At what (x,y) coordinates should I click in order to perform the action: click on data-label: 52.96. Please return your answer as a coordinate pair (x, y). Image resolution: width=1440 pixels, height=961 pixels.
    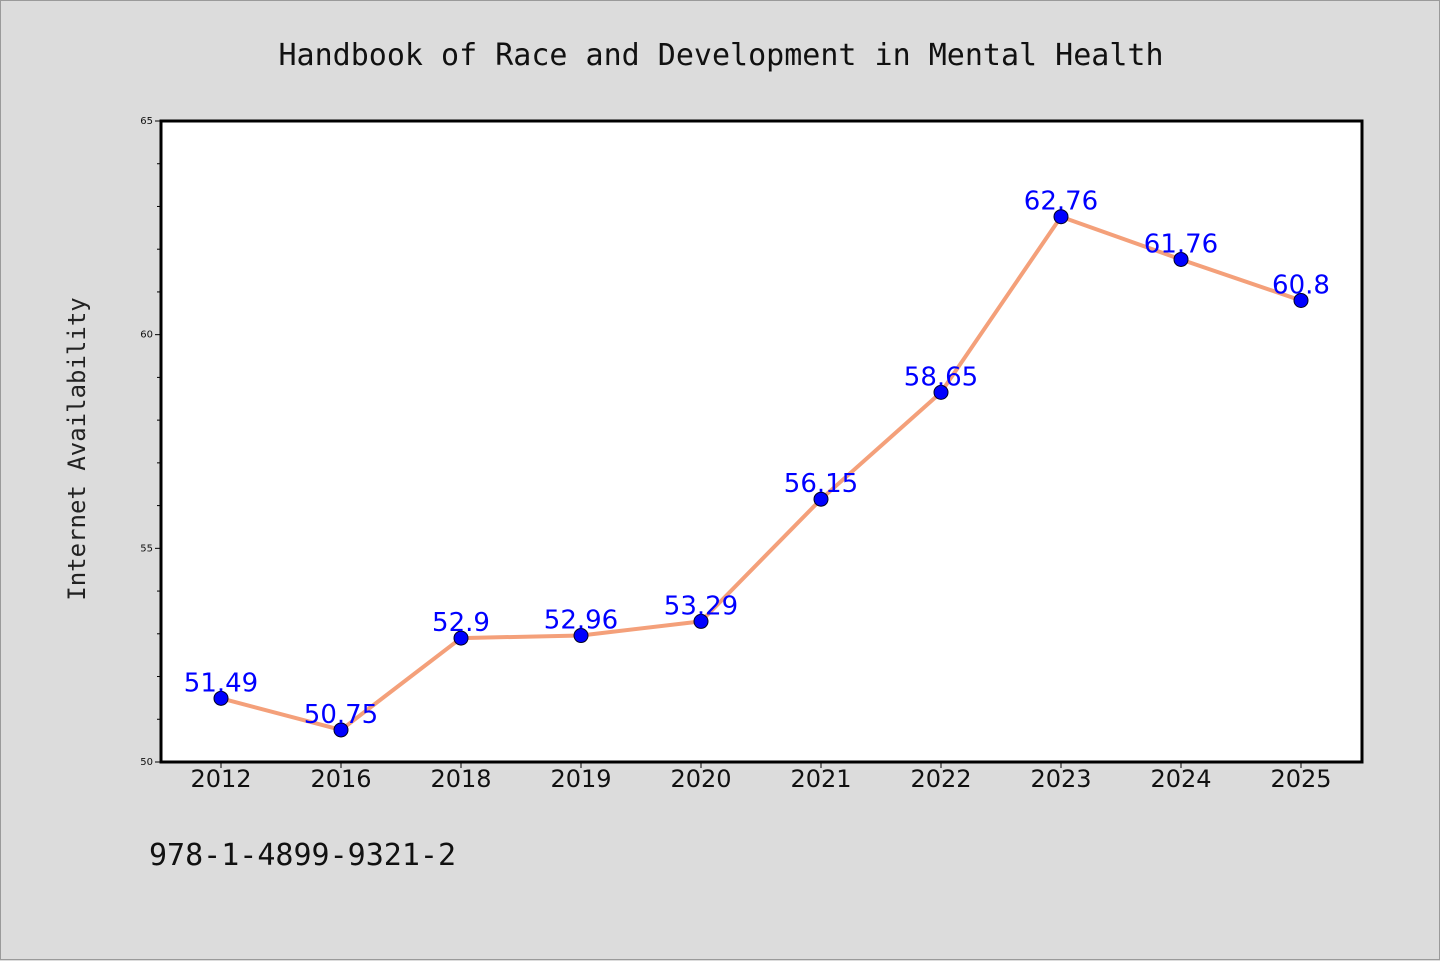
    Looking at the image, I should click on (581, 621).